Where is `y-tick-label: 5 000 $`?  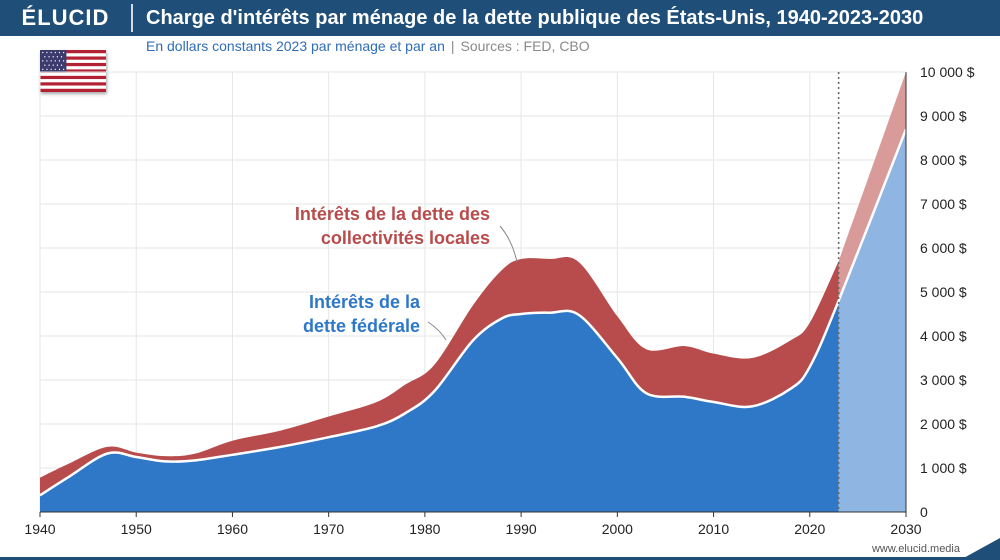
y-tick-label: 5 000 $ is located at coordinates (943, 292).